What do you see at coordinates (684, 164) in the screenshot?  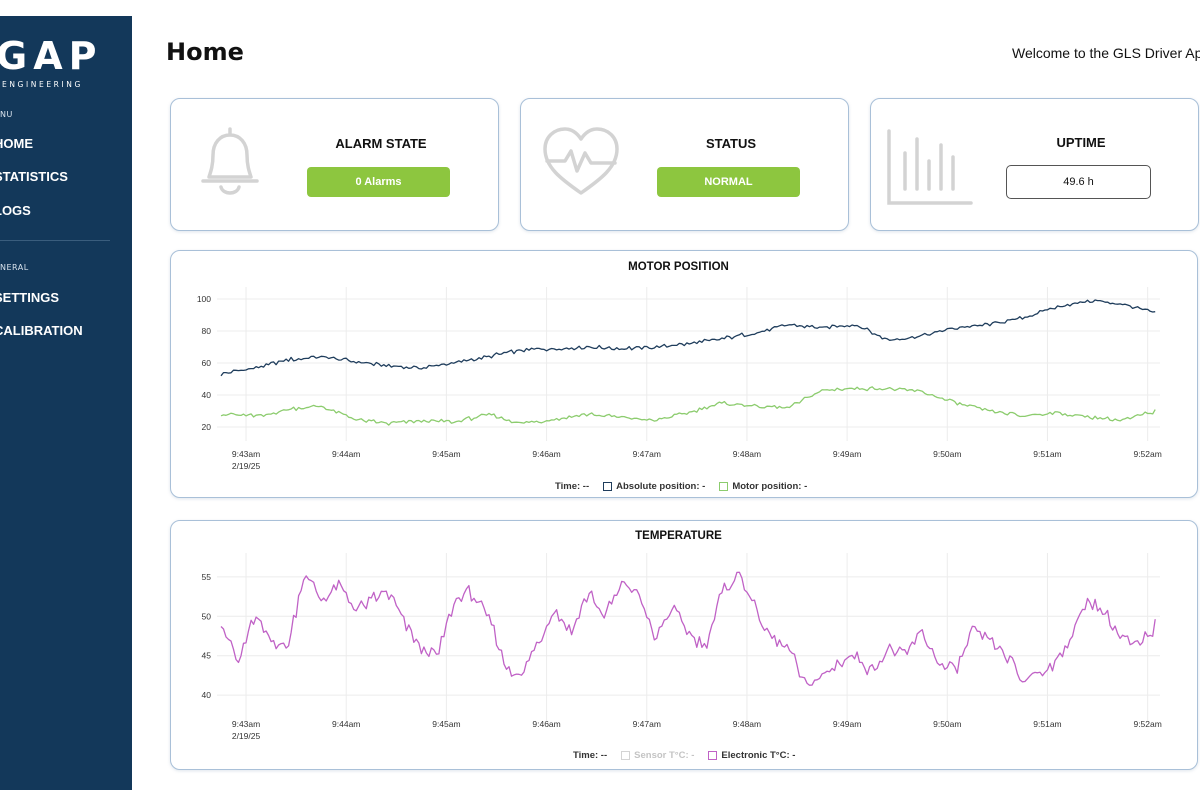 I see `status-card: STATUS NORMAL` at bounding box center [684, 164].